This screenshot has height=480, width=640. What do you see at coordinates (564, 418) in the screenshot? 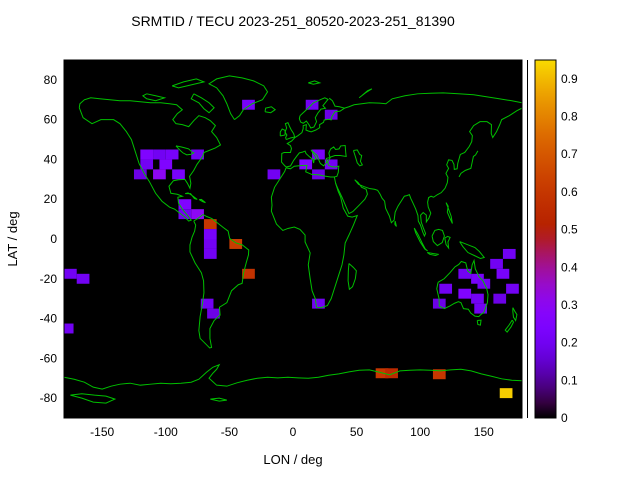
I see `colorbar-tick-label: 0` at bounding box center [564, 418].